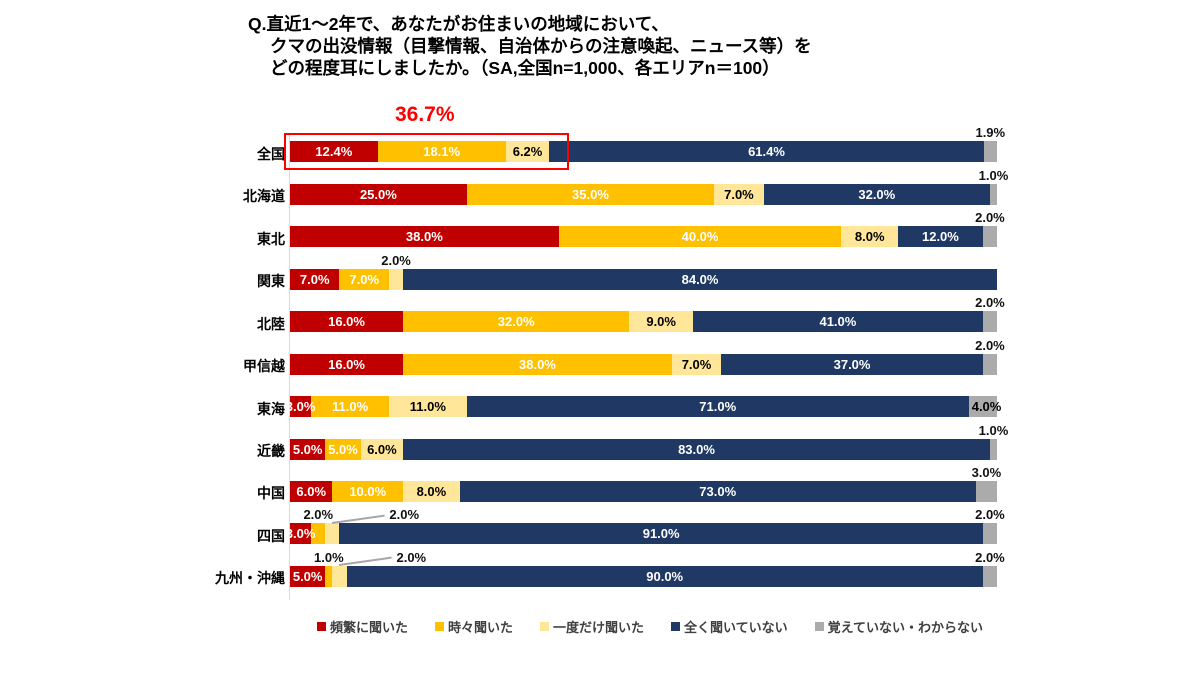 The width and height of the screenshot is (1200, 675). Describe the element at coordinates (852, 364) in the screenshot. I see `segment-value-label: 37.0%` at that location.